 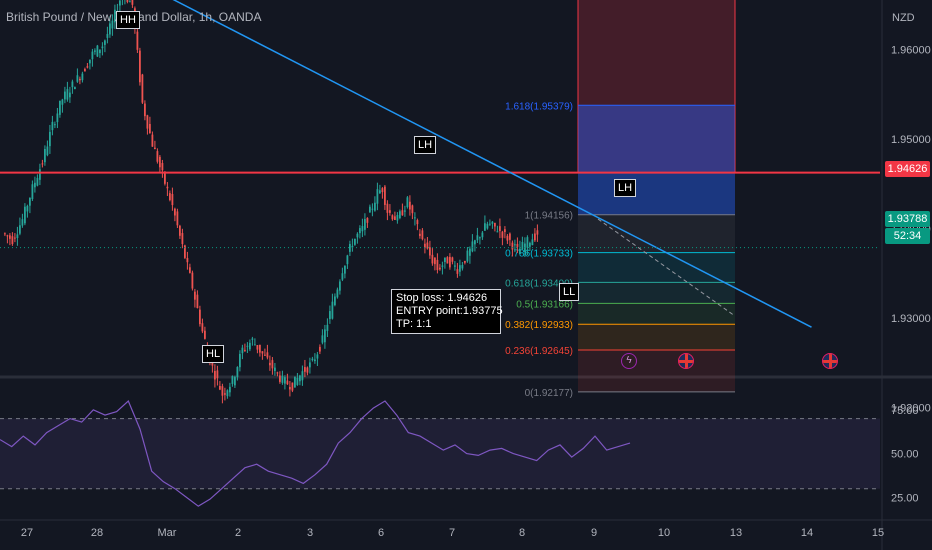 I want to click on take-profit-text: TP: 1:1, so click(x=414, y=324).